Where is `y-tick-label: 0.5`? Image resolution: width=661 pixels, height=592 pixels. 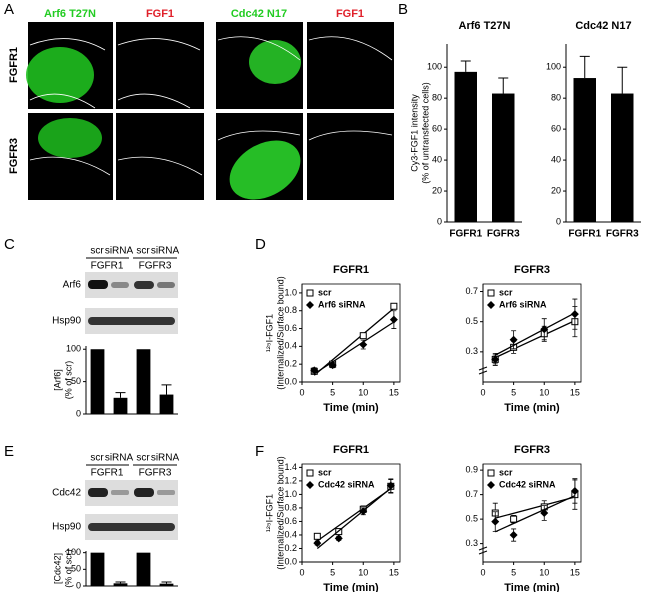 y-tick-label: 0.5 is located at coordinates (471, 321).